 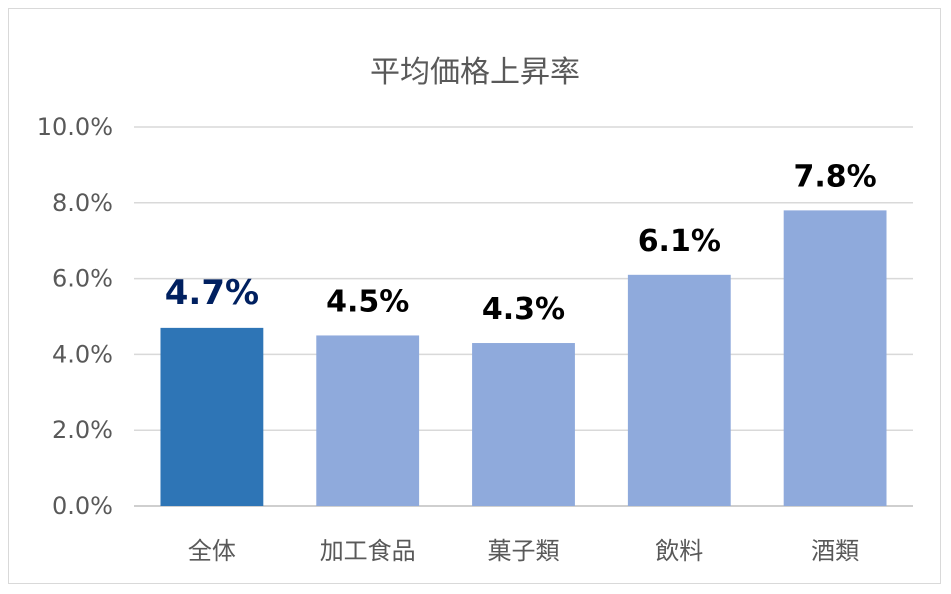 I want to click on category-label: 菓子類, so click(x=524, y=551).